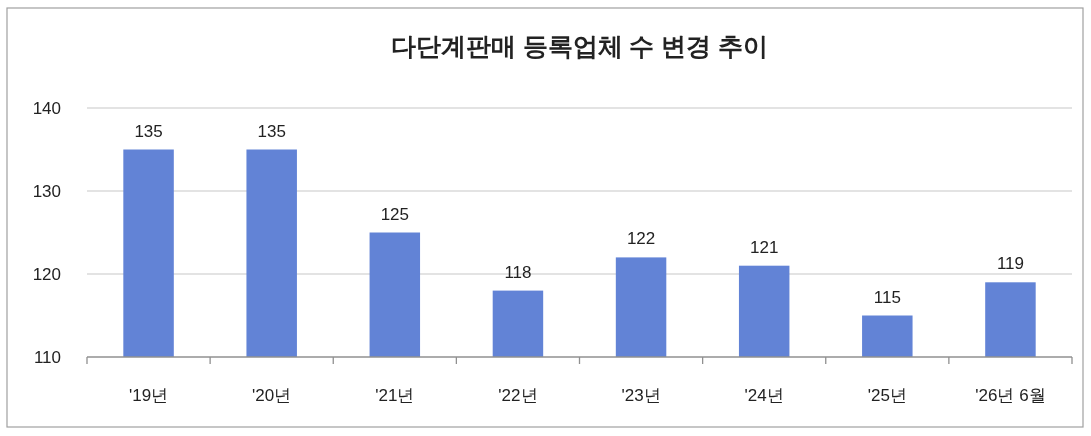  What do you see at coordinates (518, 395) in the screenshot?
I see `x-tick-label: '22년` at bounding box center [518, 395].